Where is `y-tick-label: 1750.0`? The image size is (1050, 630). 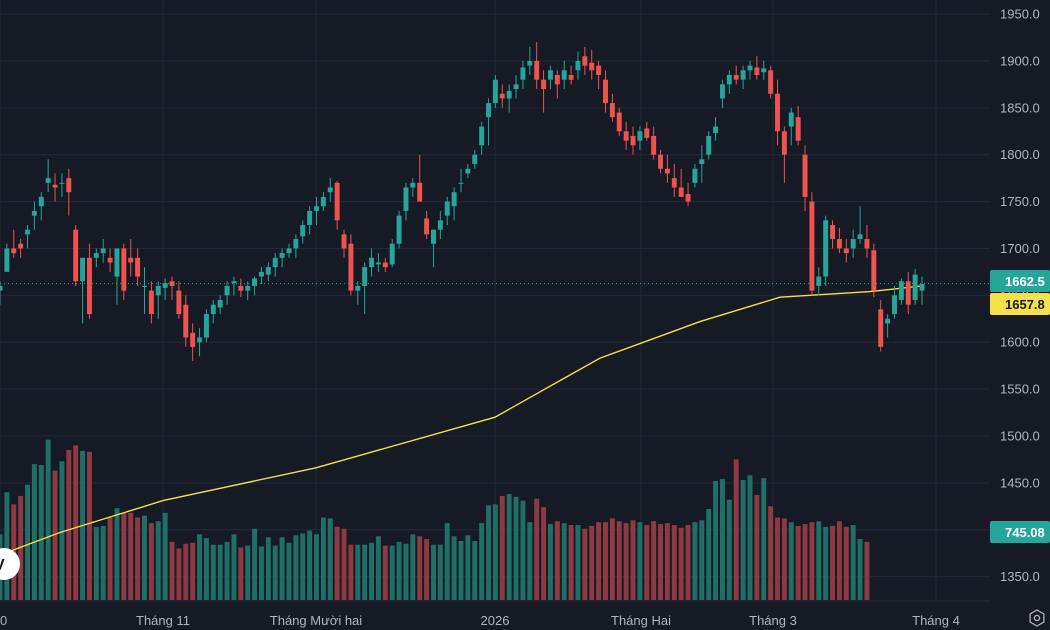
y-tick-label: 1750.0 is located at coordinates (1020, 201).